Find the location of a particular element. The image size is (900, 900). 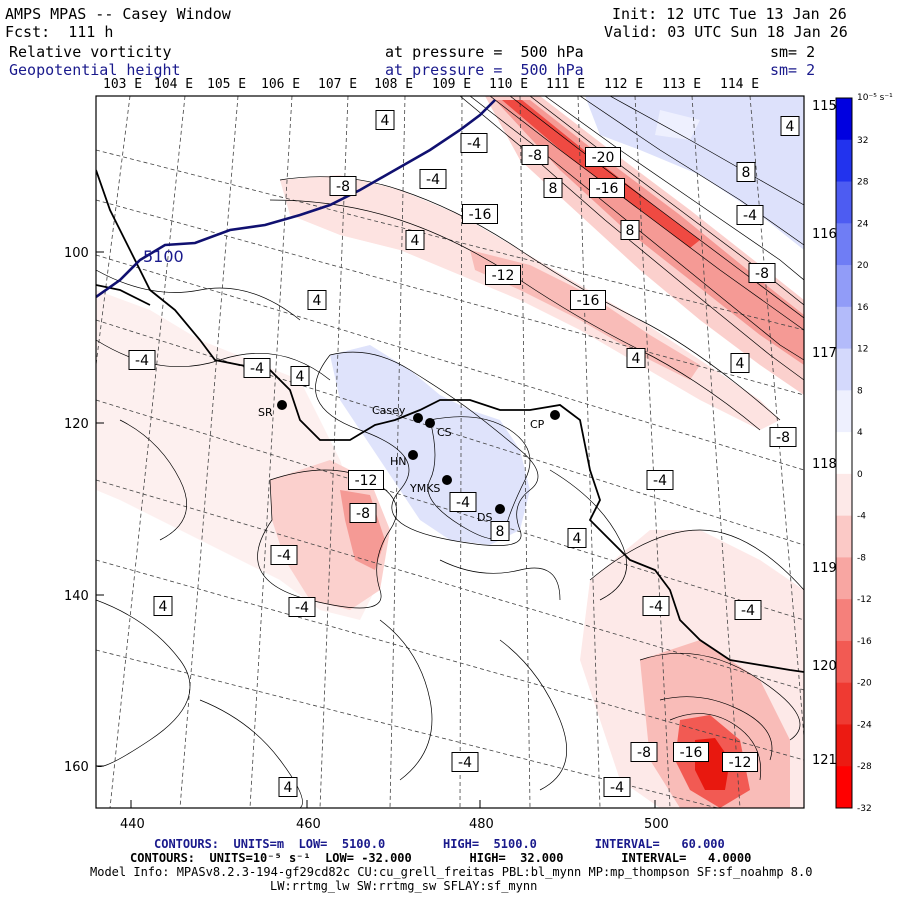

coastline-segment is located at coordinates (123, 295).